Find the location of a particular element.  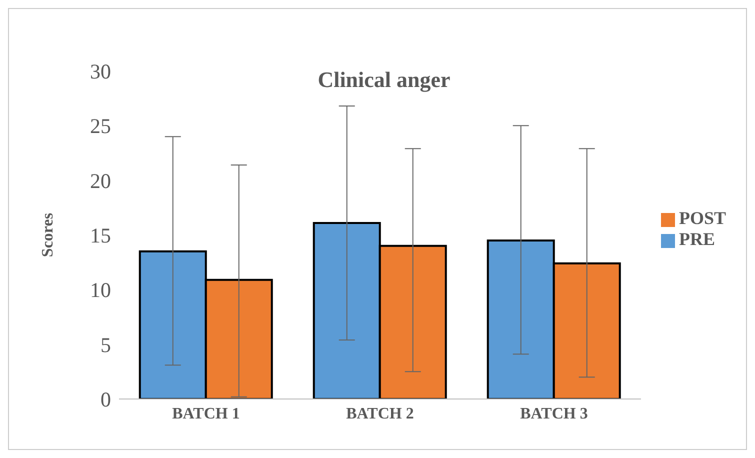

chart-title: Clinical anger is located at coordinates (384, 80).